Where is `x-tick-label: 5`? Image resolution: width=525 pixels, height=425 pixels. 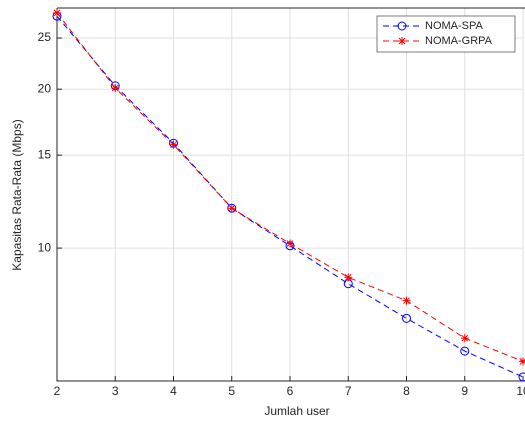
x-tick-label: 5 is located at coordinates (231, 391).